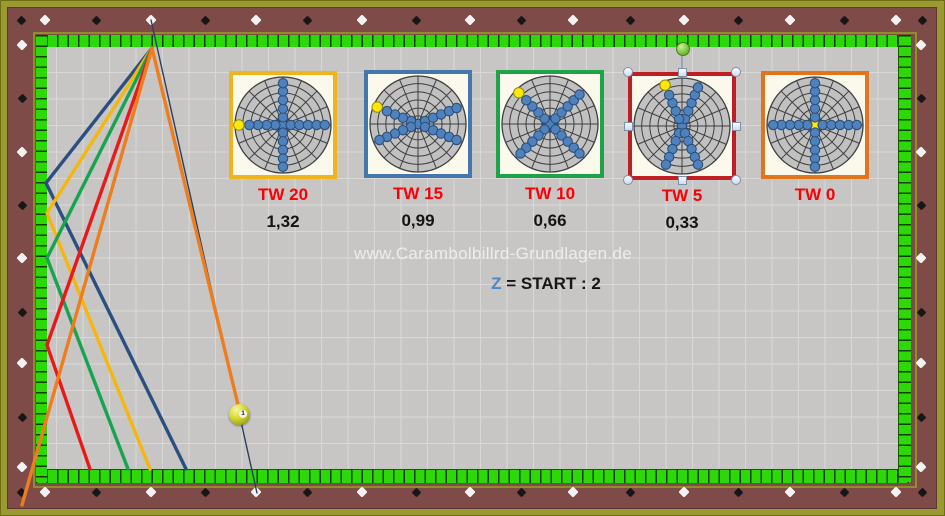 The width and height of the screenshot is (945, 516). I want to click on diagram-tw-10: TW 10 0,66, so click(550, 150).